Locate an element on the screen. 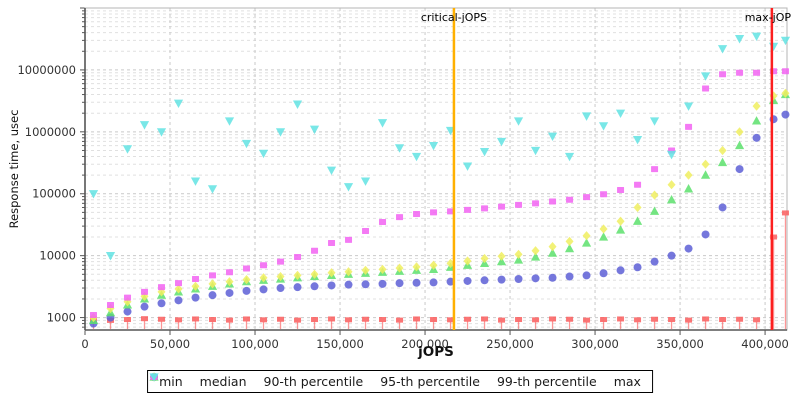 This screenshot has width=800, height=400. y-axis-title: Response time, usec is located at coordinates (14, 169).